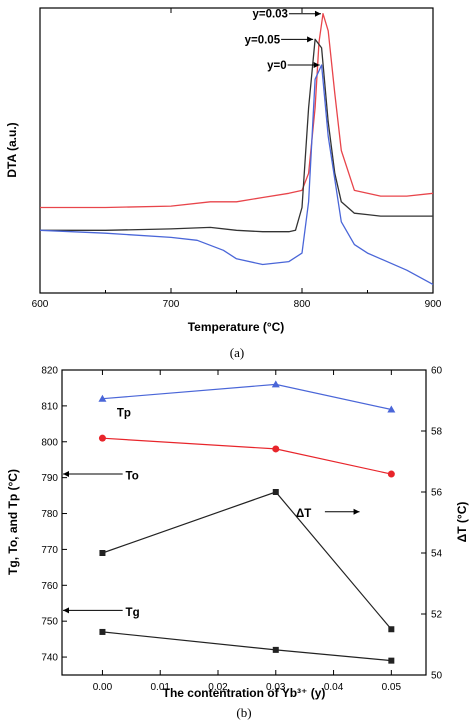 This screenshot has height=724, width=474. I want to click on x-tick-label-a: 700, so click(171, 304).